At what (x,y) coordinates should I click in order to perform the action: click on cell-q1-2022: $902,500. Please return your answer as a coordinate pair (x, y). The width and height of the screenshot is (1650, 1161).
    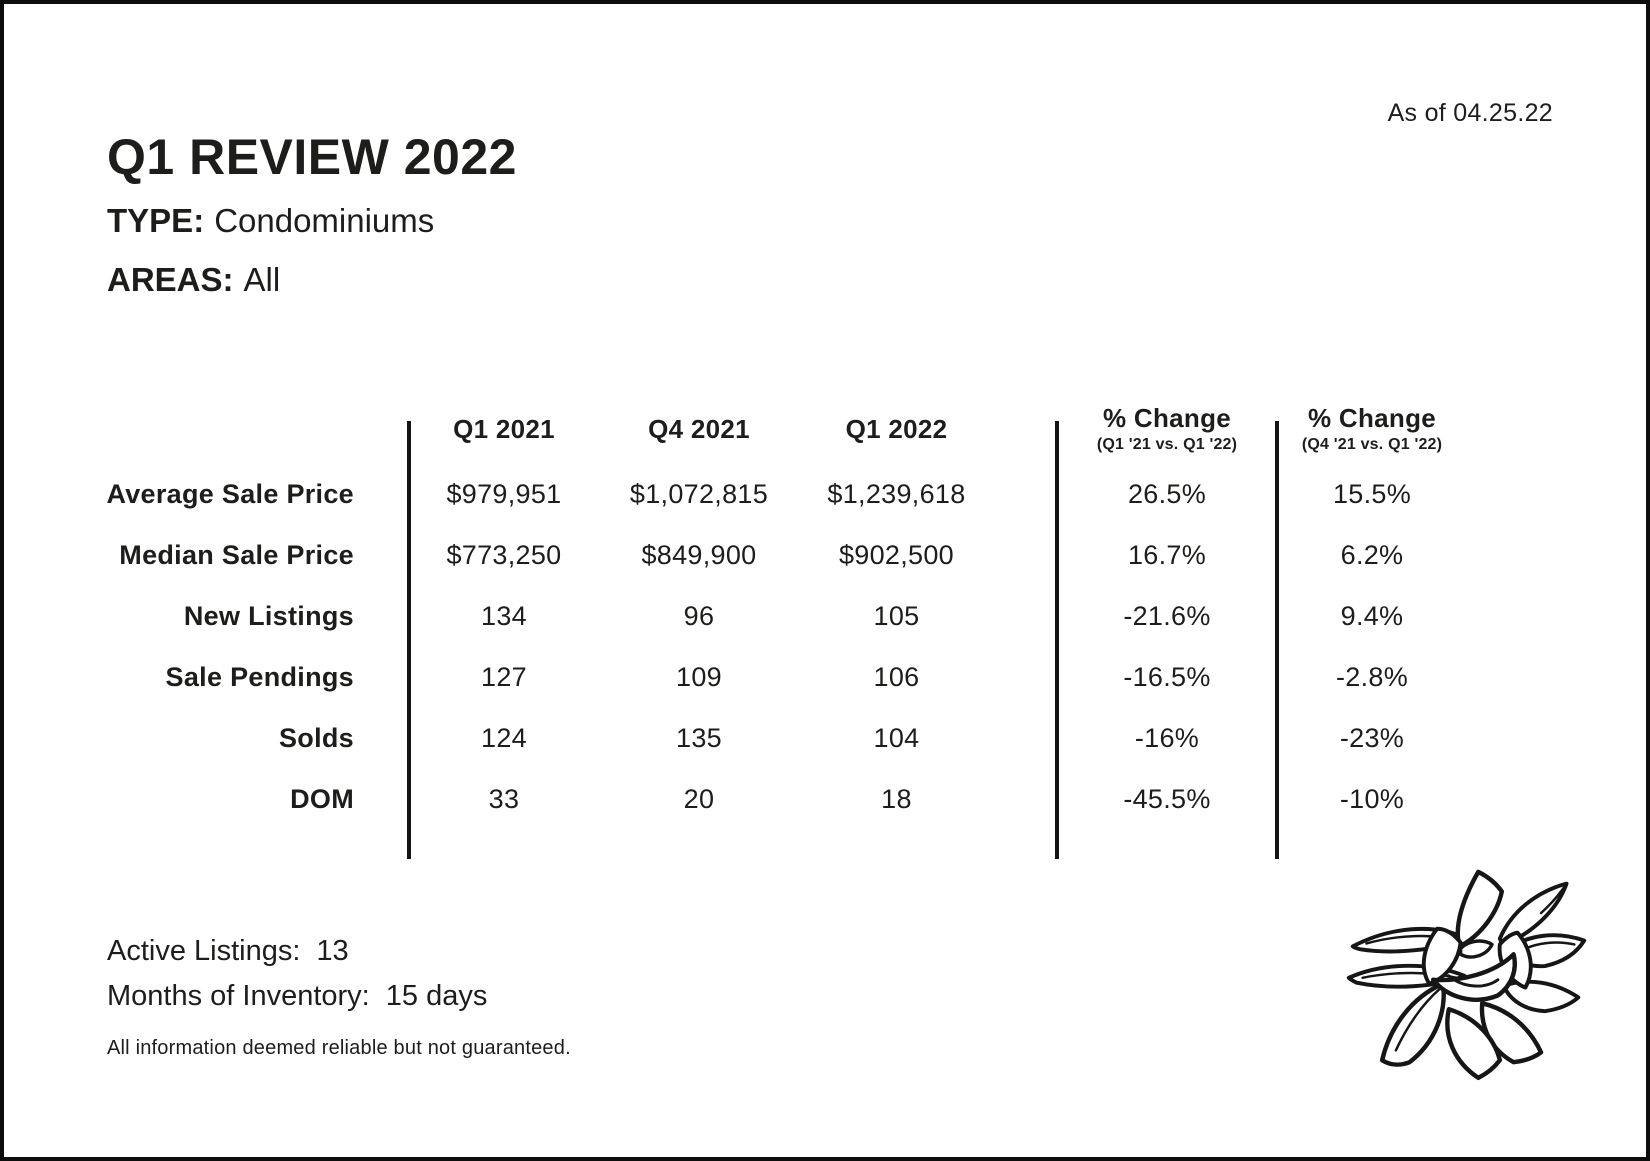
    Looking at the image, I should click on (896, 555).